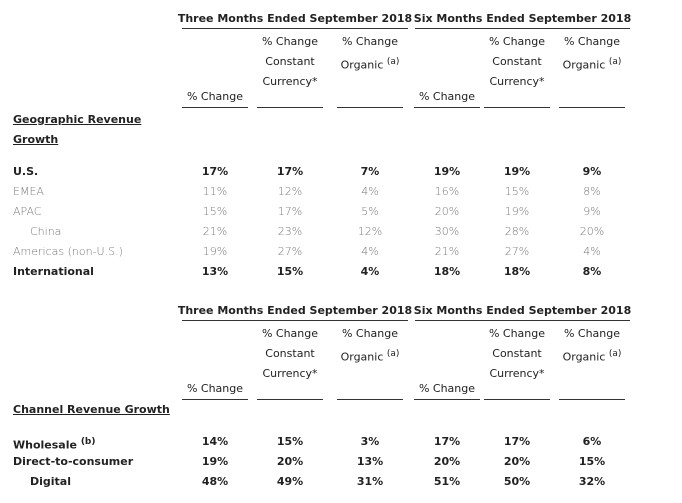  I want to click on cell-value: 23%, so click(290, 231).